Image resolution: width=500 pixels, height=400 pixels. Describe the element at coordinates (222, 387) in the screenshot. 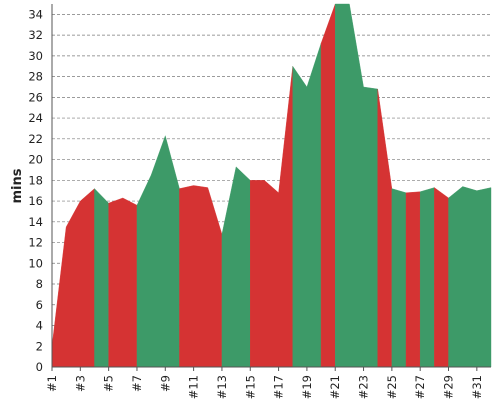

I see `x-tick-label: #13` at that location.